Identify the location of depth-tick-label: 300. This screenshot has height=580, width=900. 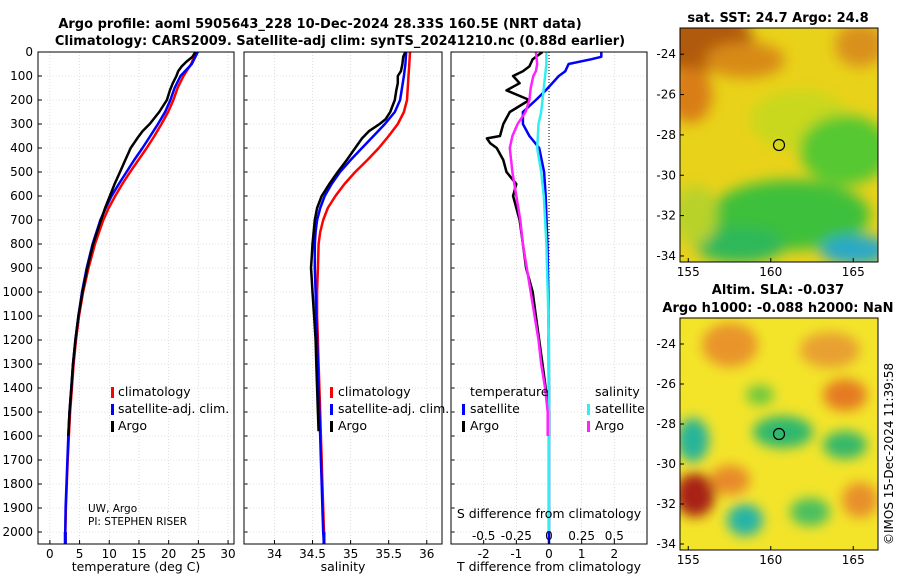
(21, 124).